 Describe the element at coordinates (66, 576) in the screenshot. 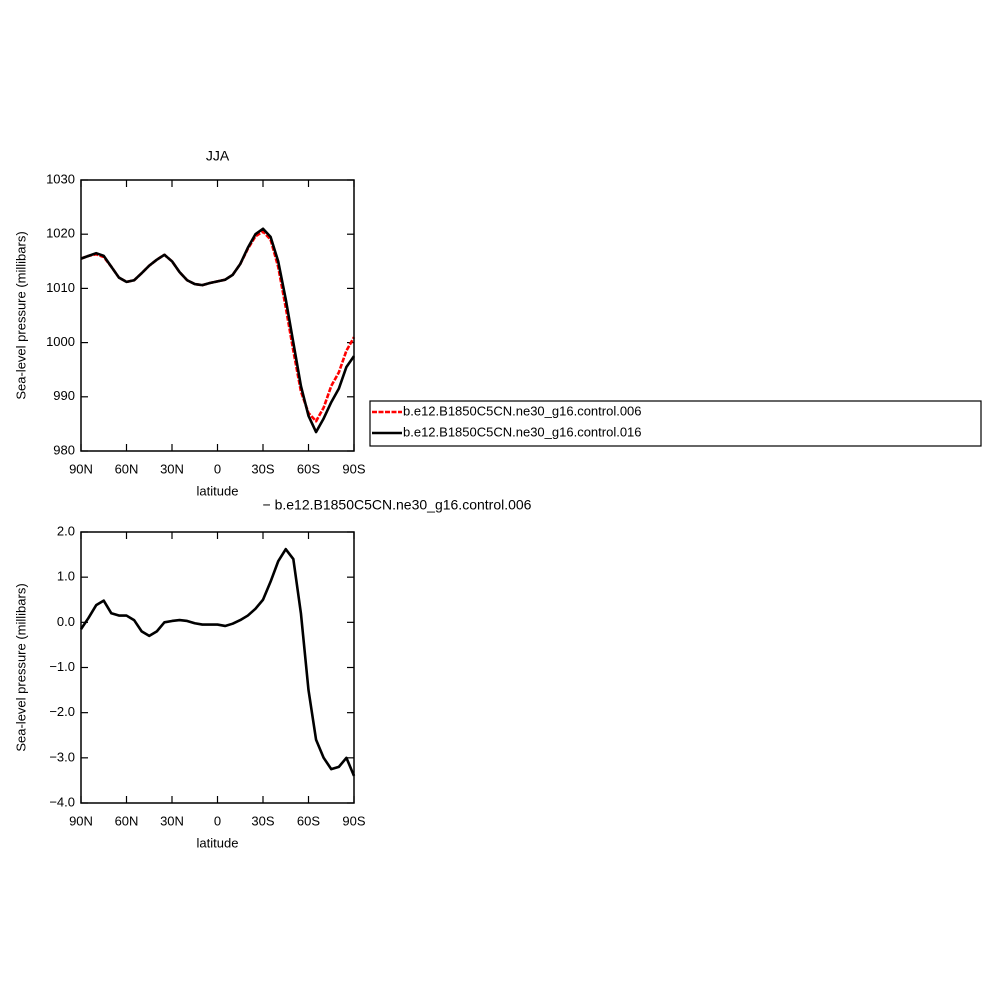

I see `y-tick-label: 1.0` at that location.